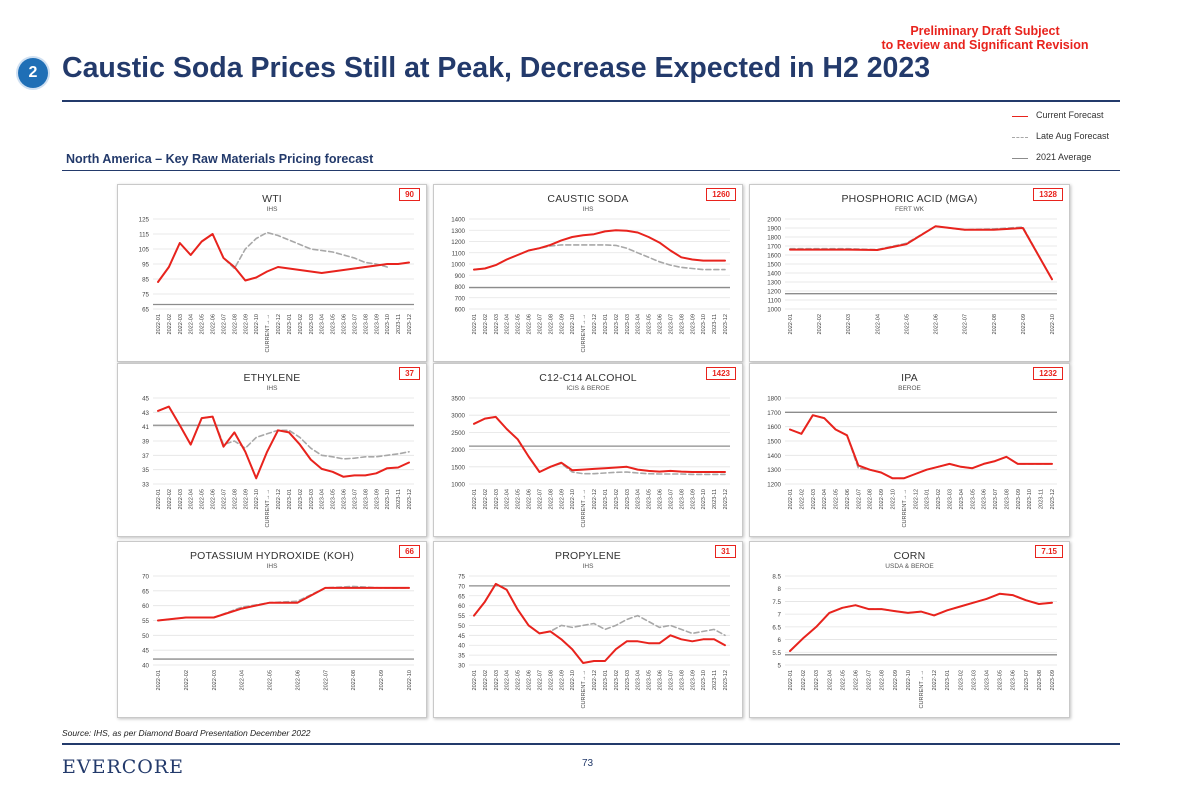  I want to click on y-tick-label: 1500, so click(458, 467).